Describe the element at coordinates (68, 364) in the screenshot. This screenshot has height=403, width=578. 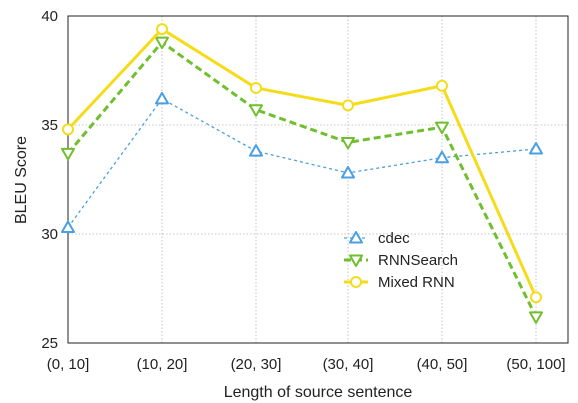
I see `x-tick-label: (0, 10]` at that location.